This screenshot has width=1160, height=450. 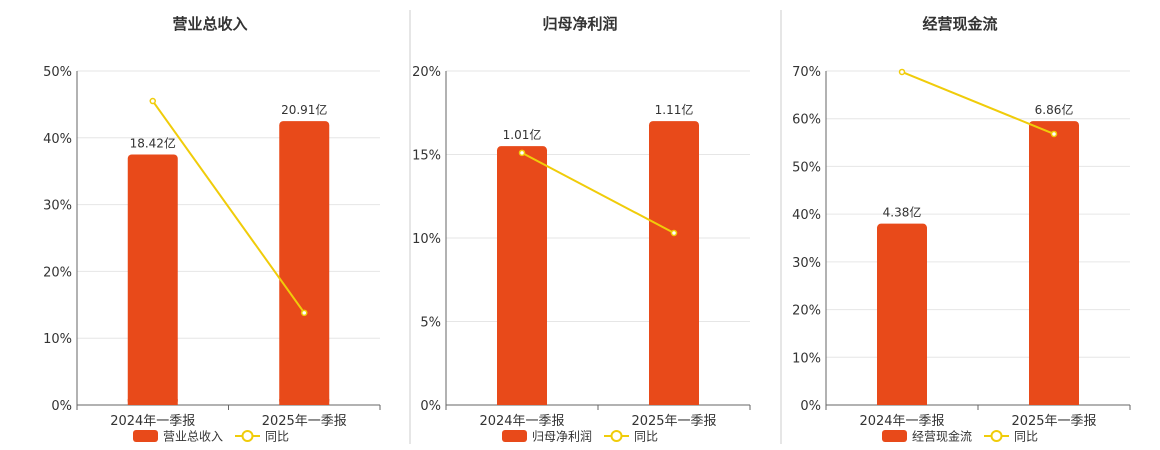 What do you see at coordinates (430, 323) in the screenshot?
I see `y-tick-label: 5%` at bounding box center [430, 323].